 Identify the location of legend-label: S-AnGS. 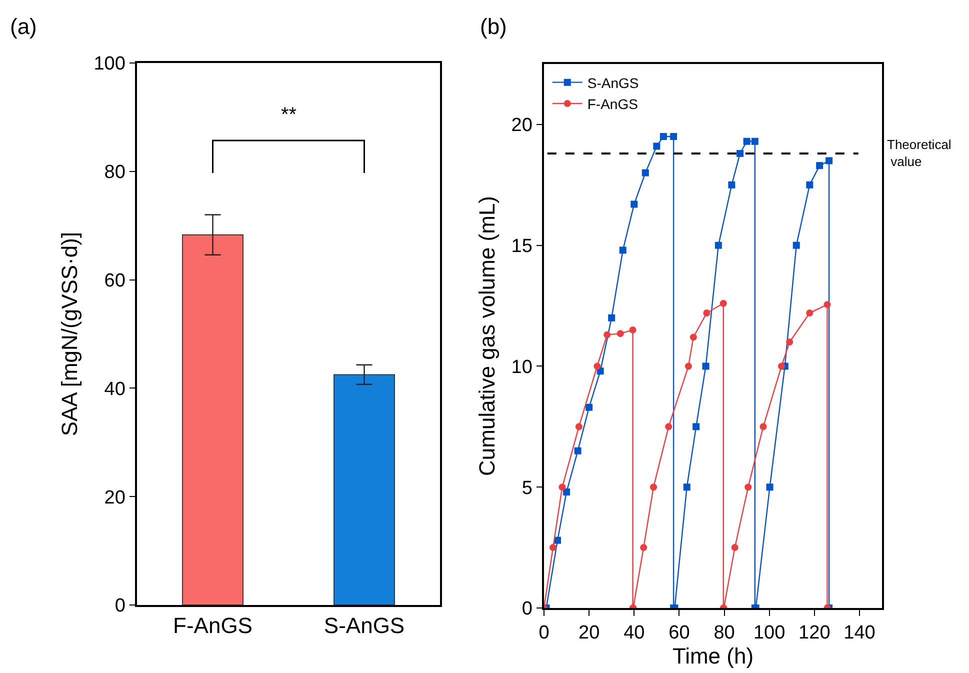
(613, 82).